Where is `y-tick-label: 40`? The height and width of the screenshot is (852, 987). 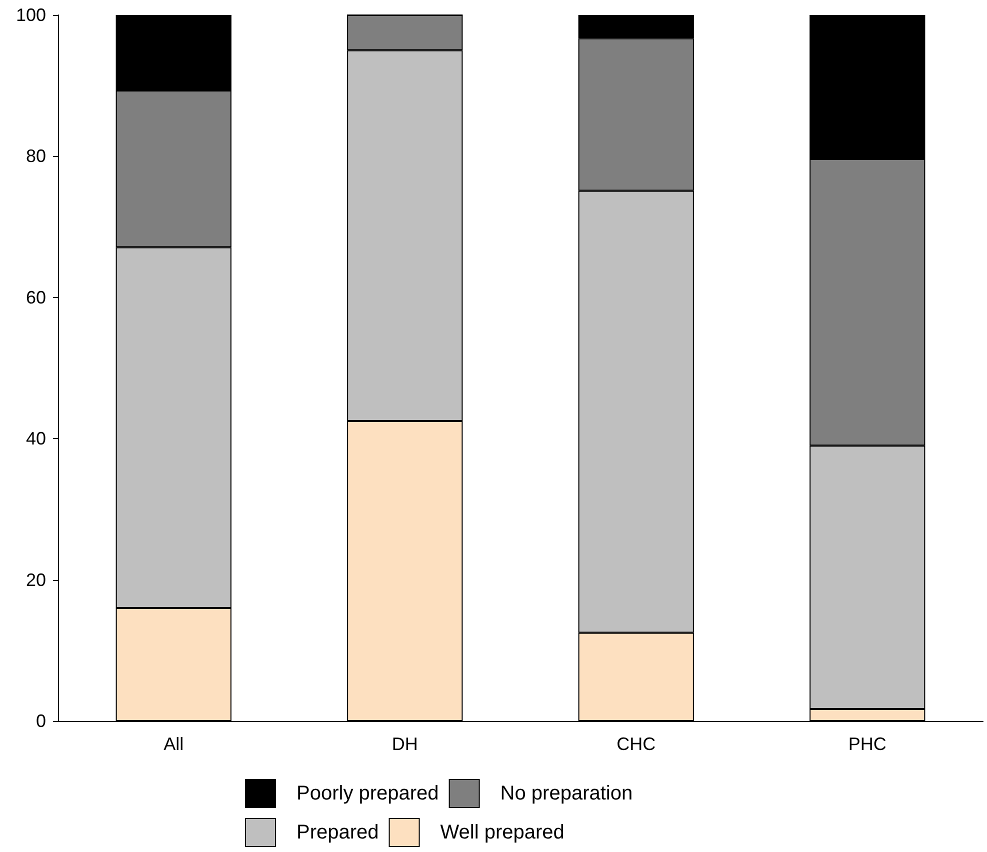 y-tick-label: 40 is located at coordinates (36, 438).